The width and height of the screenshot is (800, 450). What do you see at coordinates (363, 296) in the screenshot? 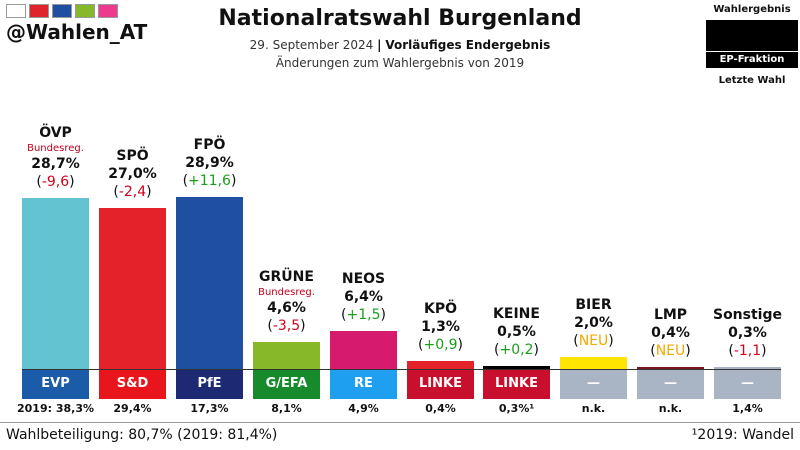
I see `value-label: 6,4%` at bounding box center [363, 296].